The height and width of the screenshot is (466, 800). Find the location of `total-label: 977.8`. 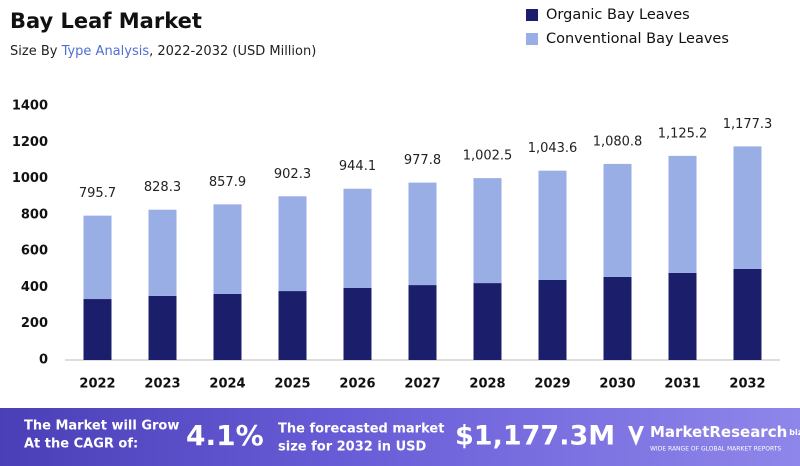

total-label: 977.8 is located at coordinates (422, 160).